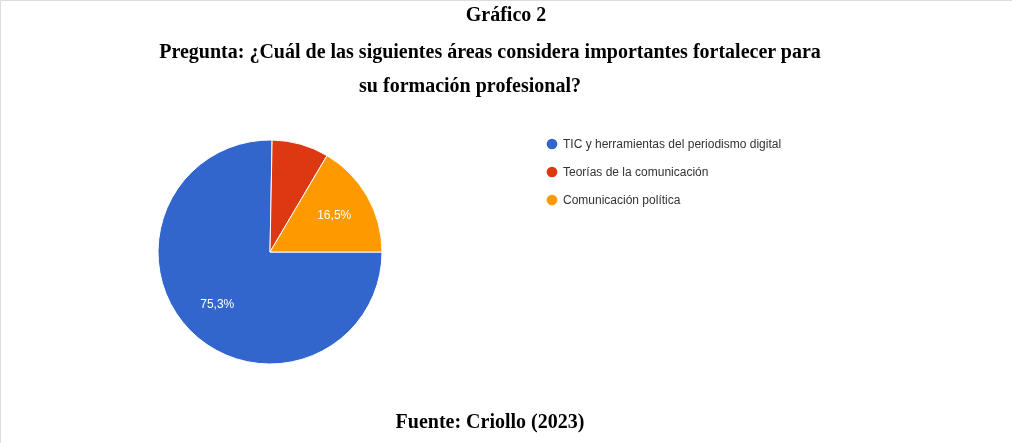 The width and height of the screenshot is (1012, 443). I want to click on legend-label: Teorías de la comunicación, so click(636, 172).